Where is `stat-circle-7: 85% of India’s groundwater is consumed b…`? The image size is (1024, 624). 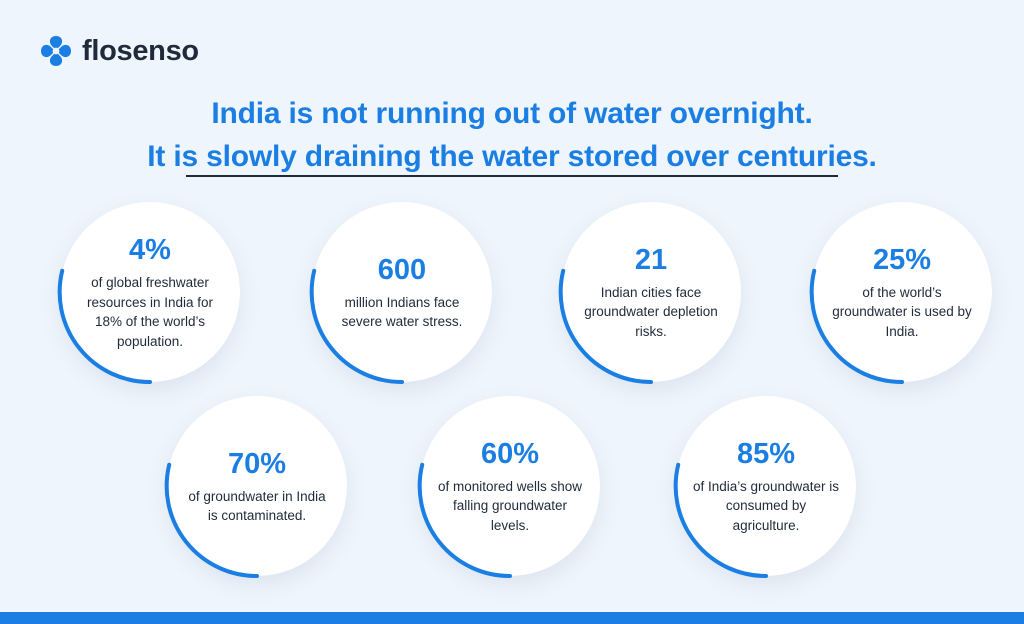 stat-circle-7: 85% of India’s groundwater is consumed b… is located at coordinates (764, 487).